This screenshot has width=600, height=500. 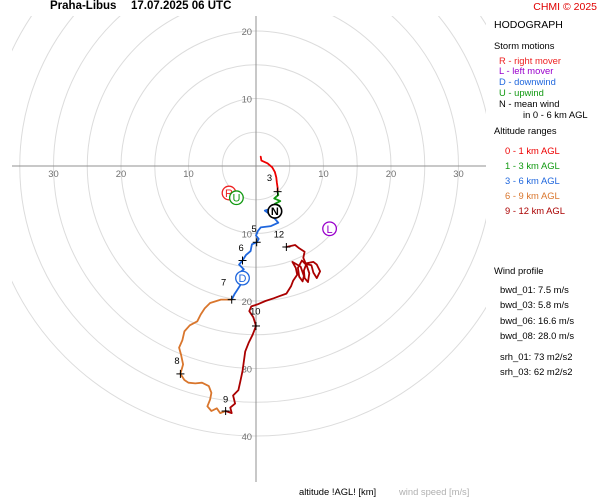 I want to click on srh-03: srh_03: 62 m2/s2, so click(x=536, y=372).